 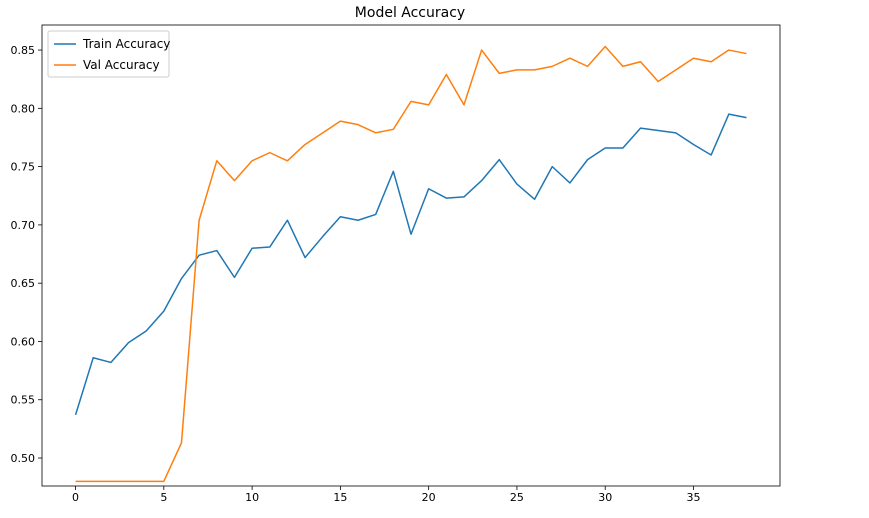 I want to click on x-tick-label: 25, so click(x=517, y=497).